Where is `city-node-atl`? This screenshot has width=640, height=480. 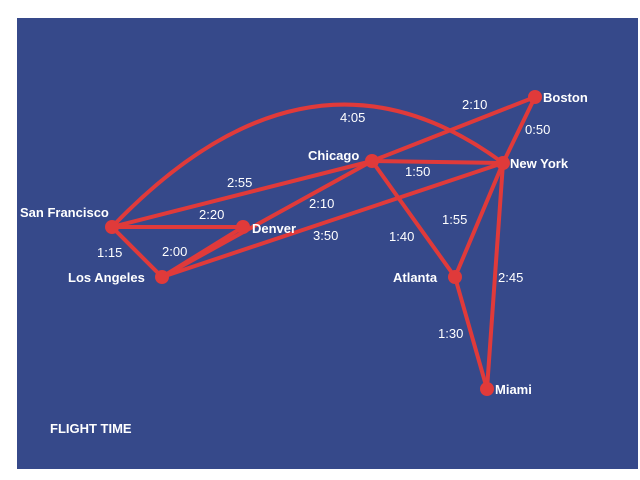
city-node-atl is located at coordinates (455, 277).